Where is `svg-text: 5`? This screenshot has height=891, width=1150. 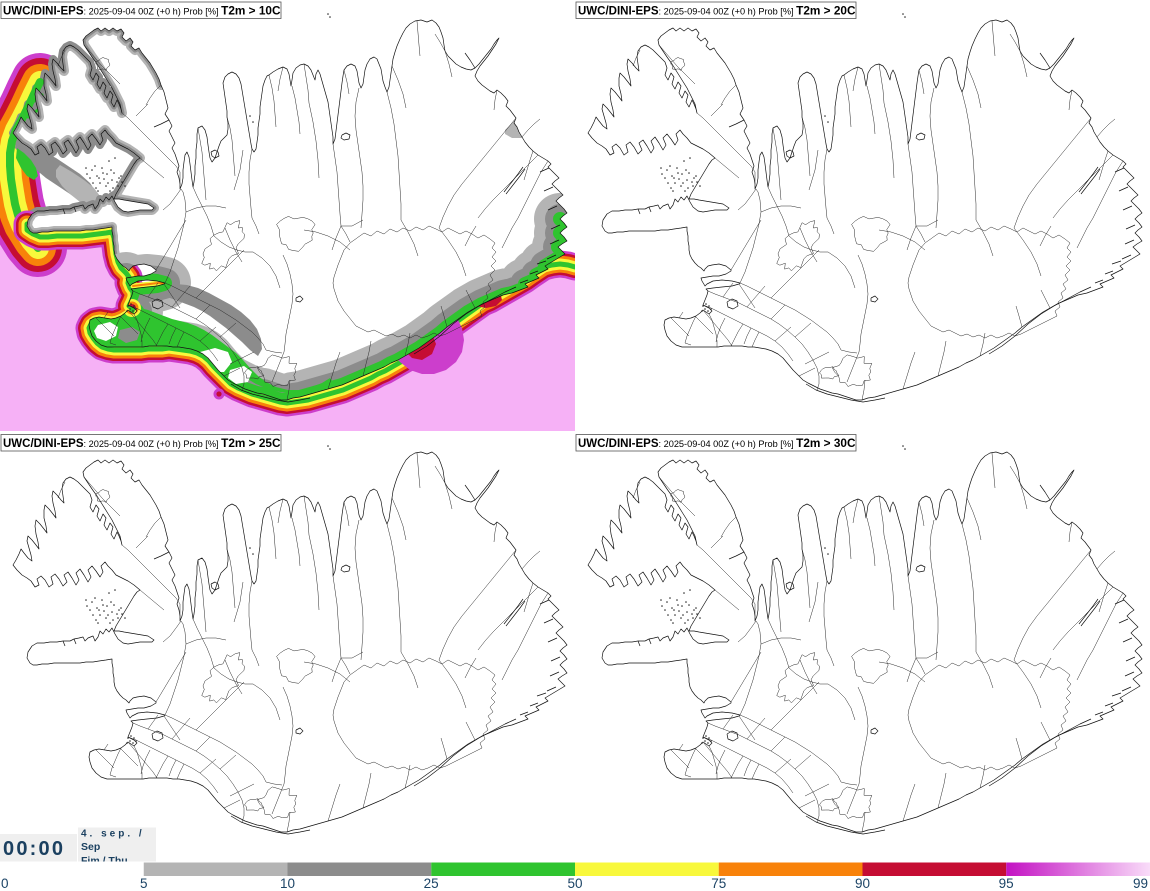
svg-text: 5 is located at coordinates (144, 883).